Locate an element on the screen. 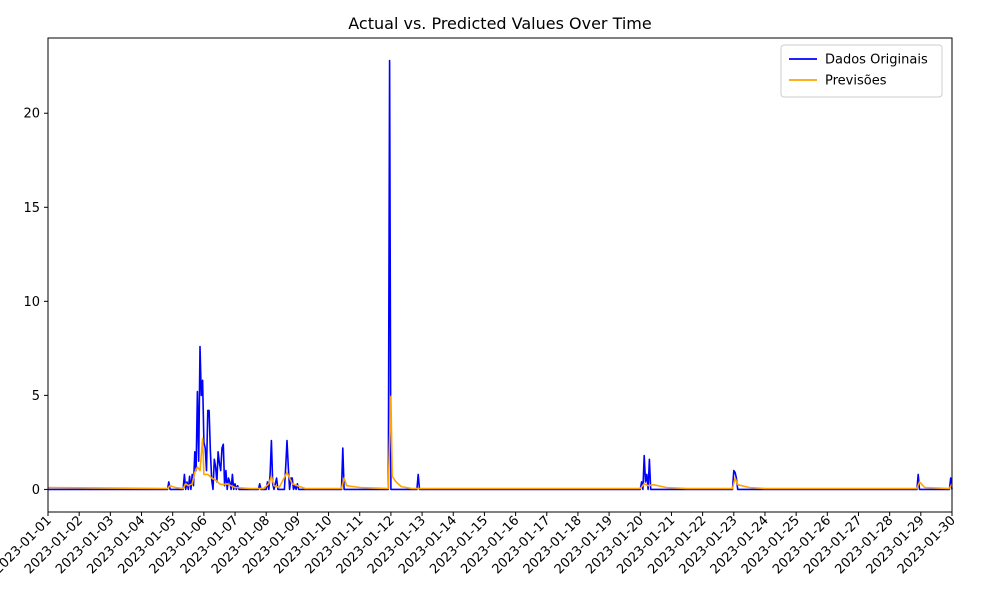  y-tick-label: 5 is located at coordinates (36, 396).